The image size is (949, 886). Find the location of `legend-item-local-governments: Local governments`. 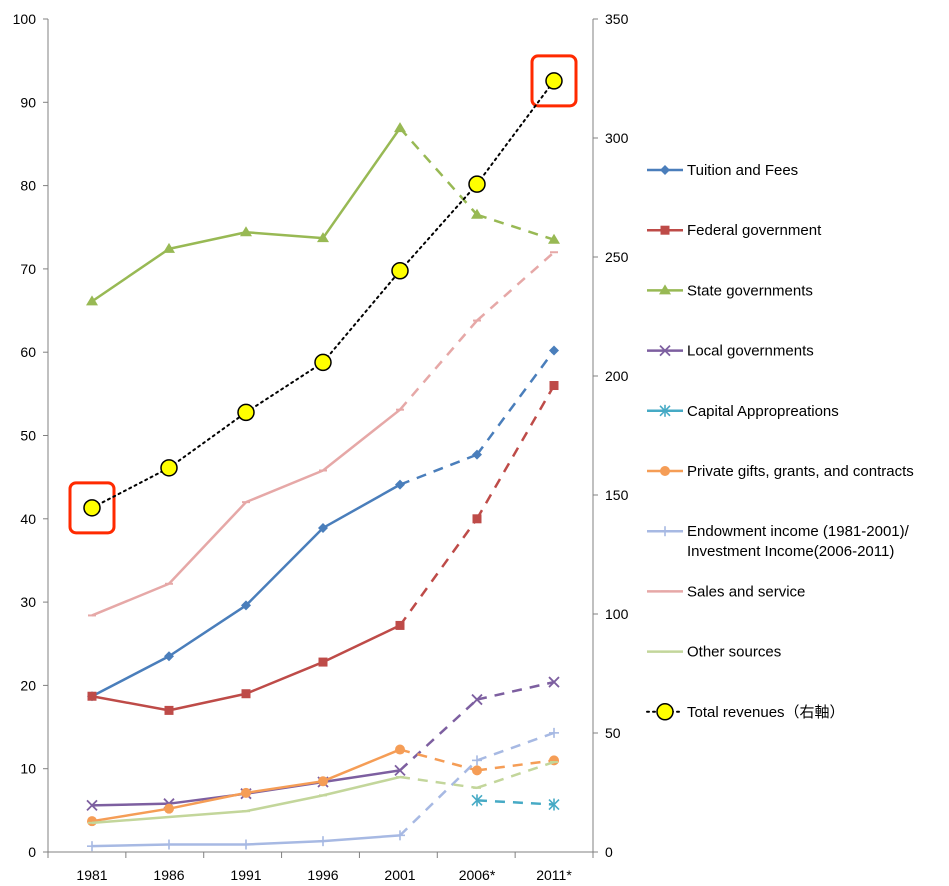

legend-item-local-governments: Local governments is located at coordinates (730, 351).